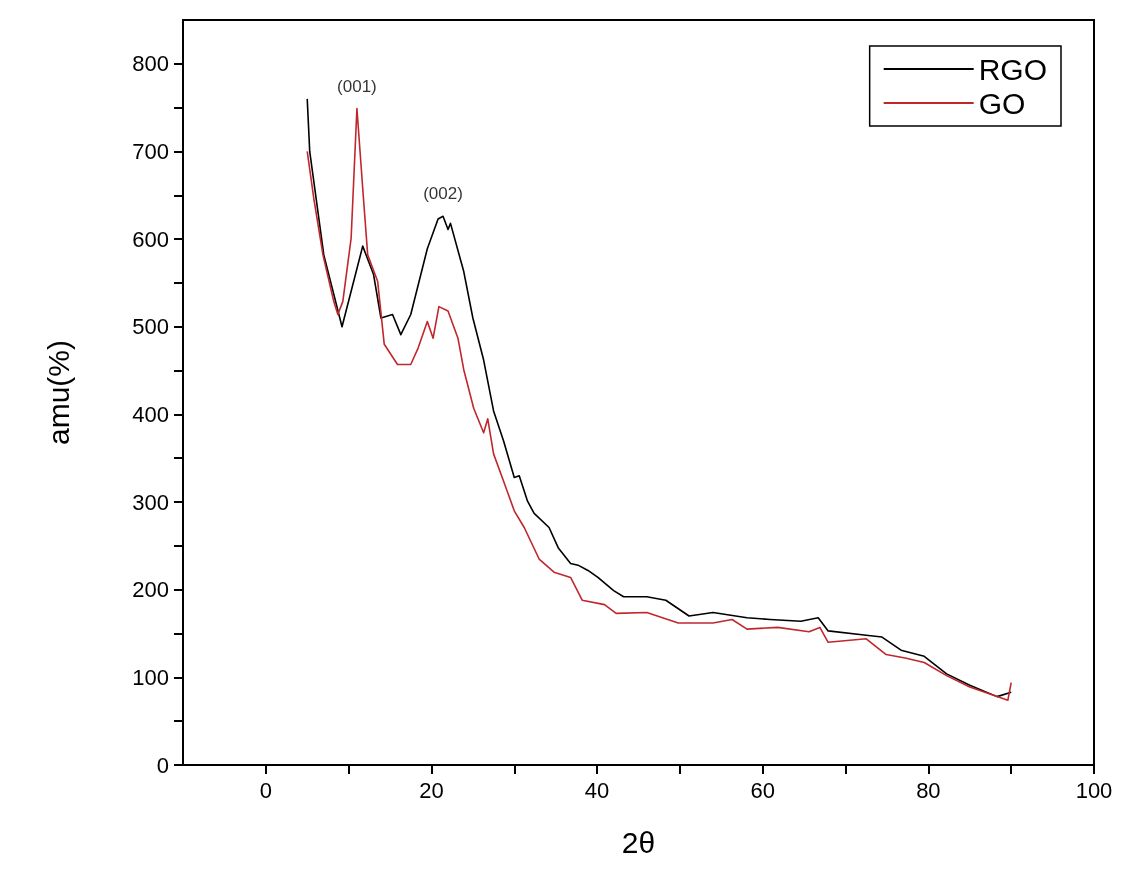 This screenshot has height=887, width=1123. Describe the element at coordinates (150, 502) in the screenshot. I see `y-tick-label: 300` at that location.